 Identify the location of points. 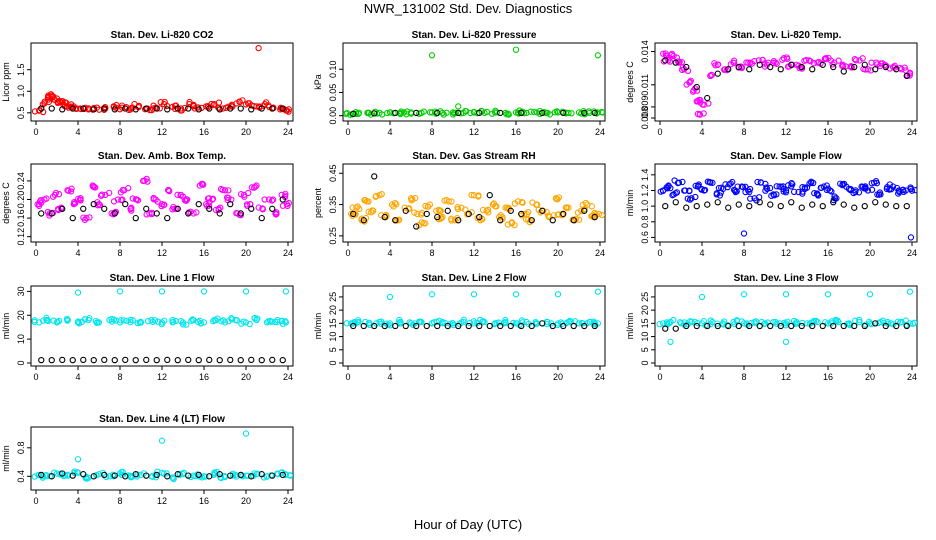
(162, 80).